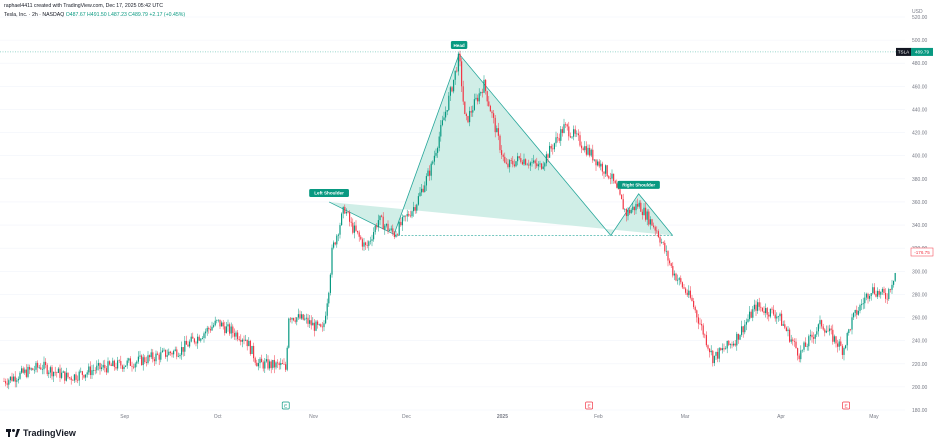 This screenshot has width=936, height=445. What do you see at coordinates (124, 417) in the screenshot?
I see `time-tick-label: Sep` at bounding box center [124, 417].